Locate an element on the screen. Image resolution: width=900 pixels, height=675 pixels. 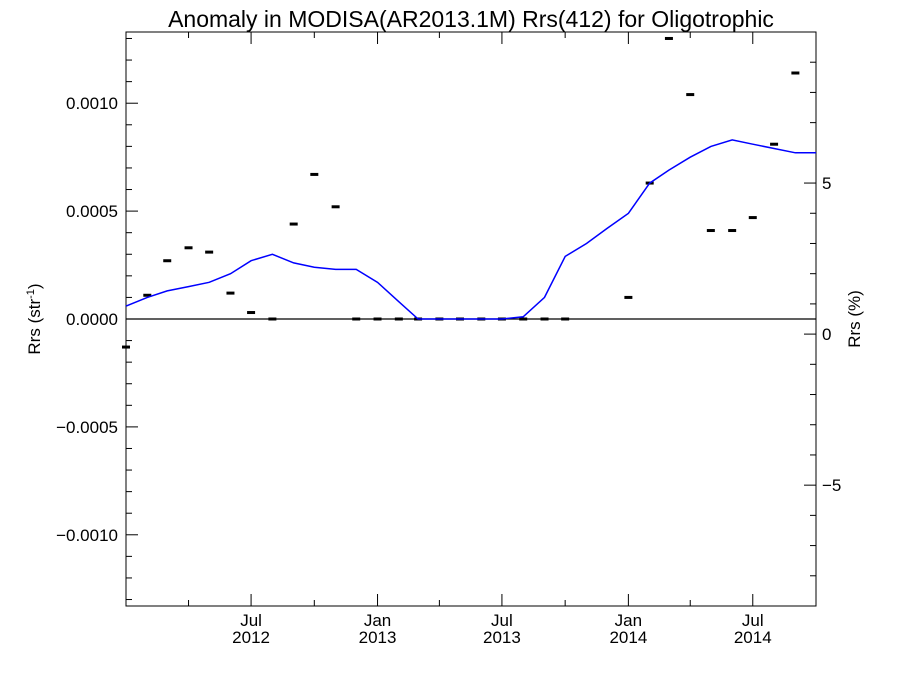
y-tick-label-left: 0.0005 is located at coordinates (92, 211).